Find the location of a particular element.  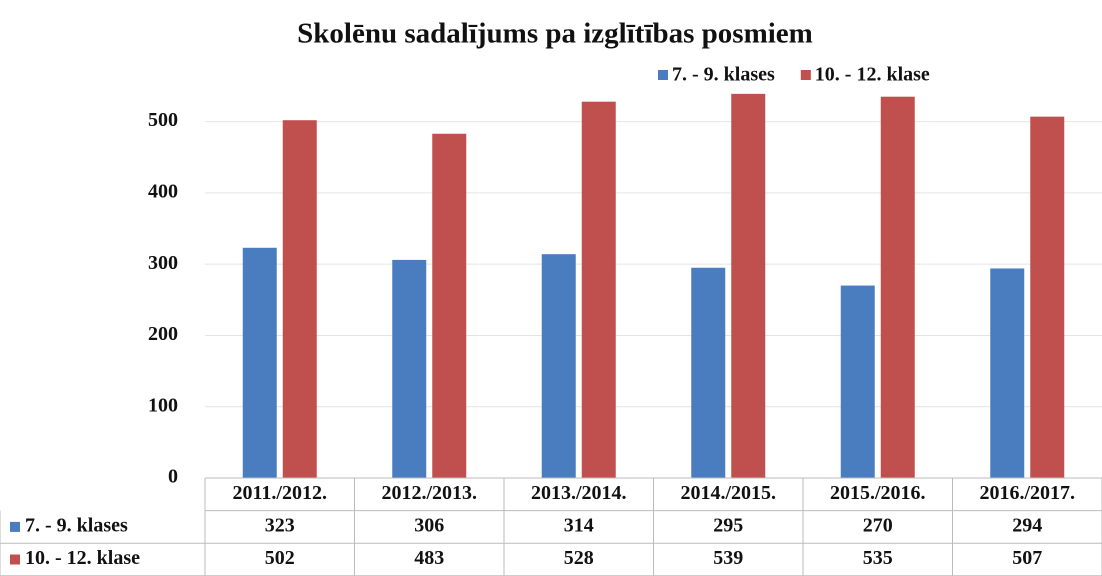

x-tick-label: 2011./2012. is located at coordinates (280, 493).